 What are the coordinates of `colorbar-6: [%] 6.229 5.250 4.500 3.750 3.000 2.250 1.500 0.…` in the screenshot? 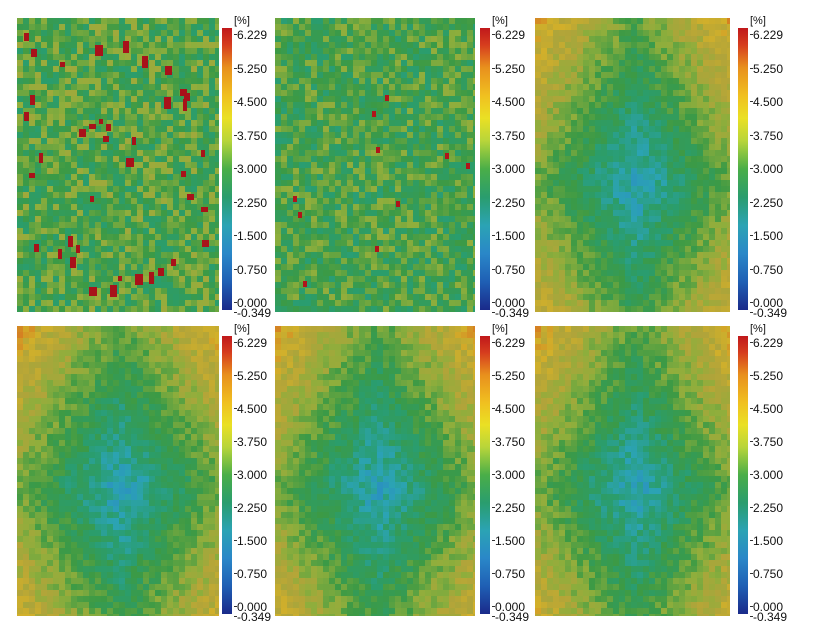 It's located at (762, 473).